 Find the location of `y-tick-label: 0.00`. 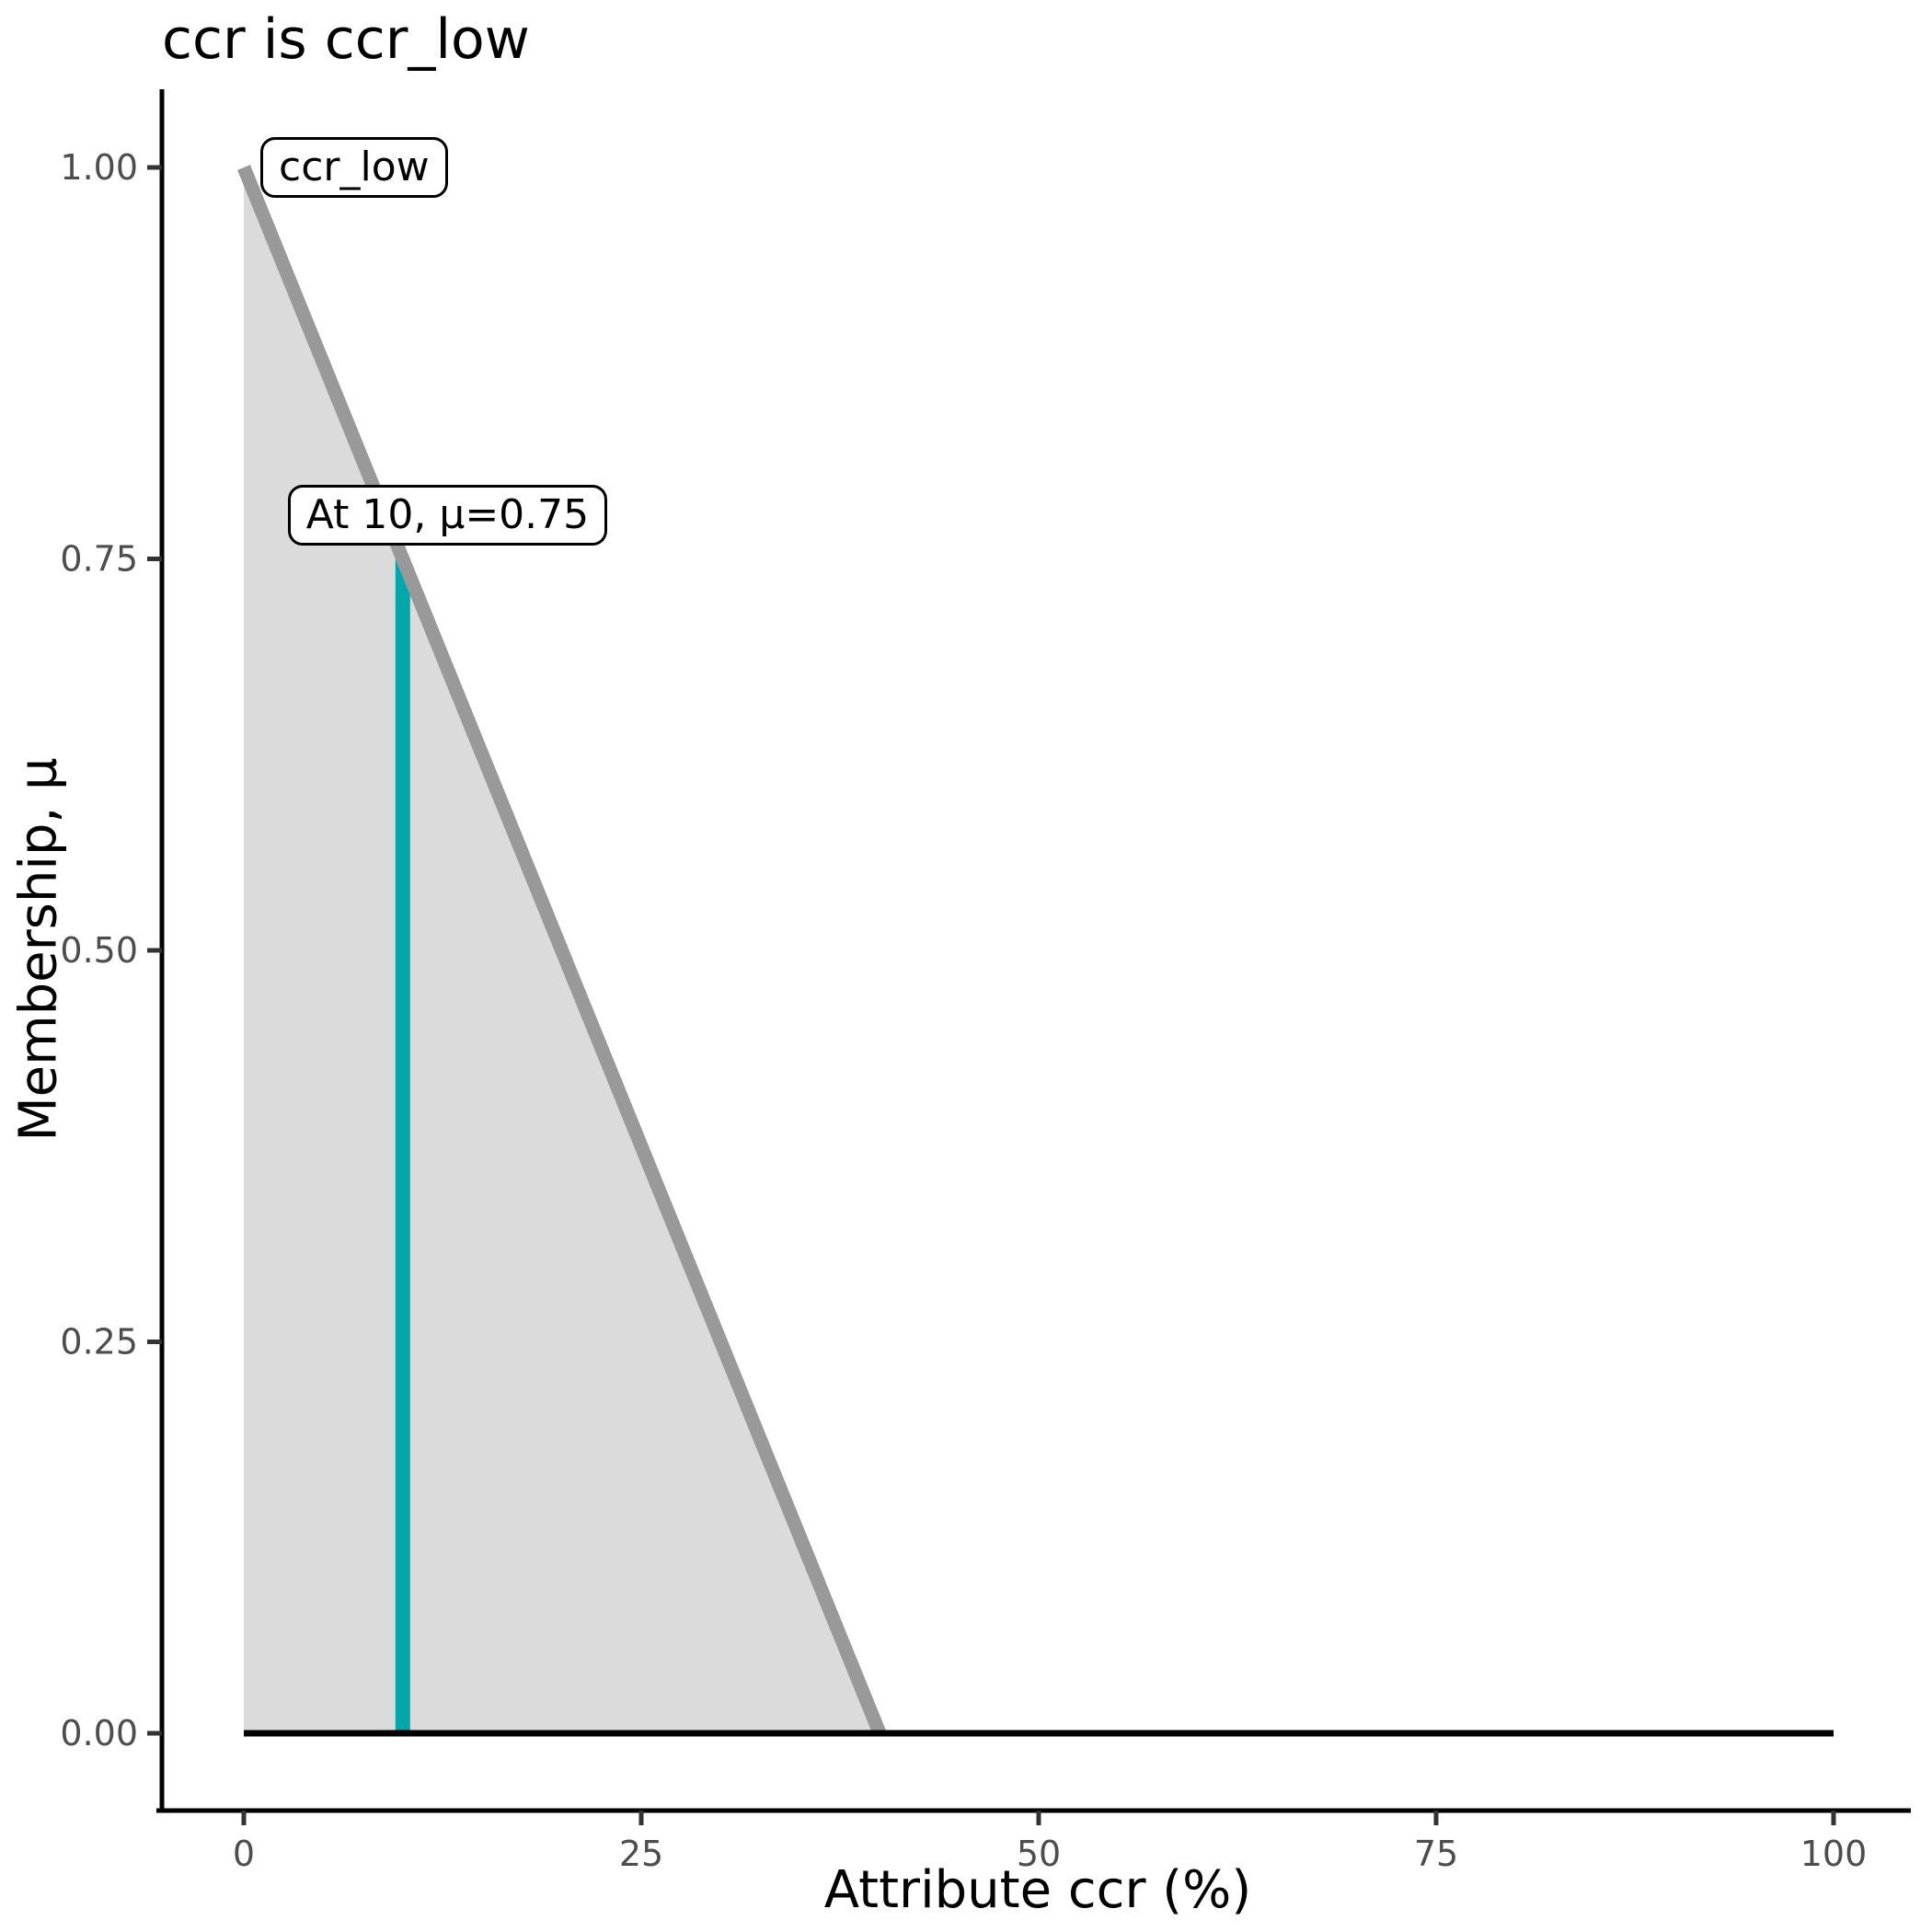

y-tick-label: 0.00 is located at coordinates (99, 1733).